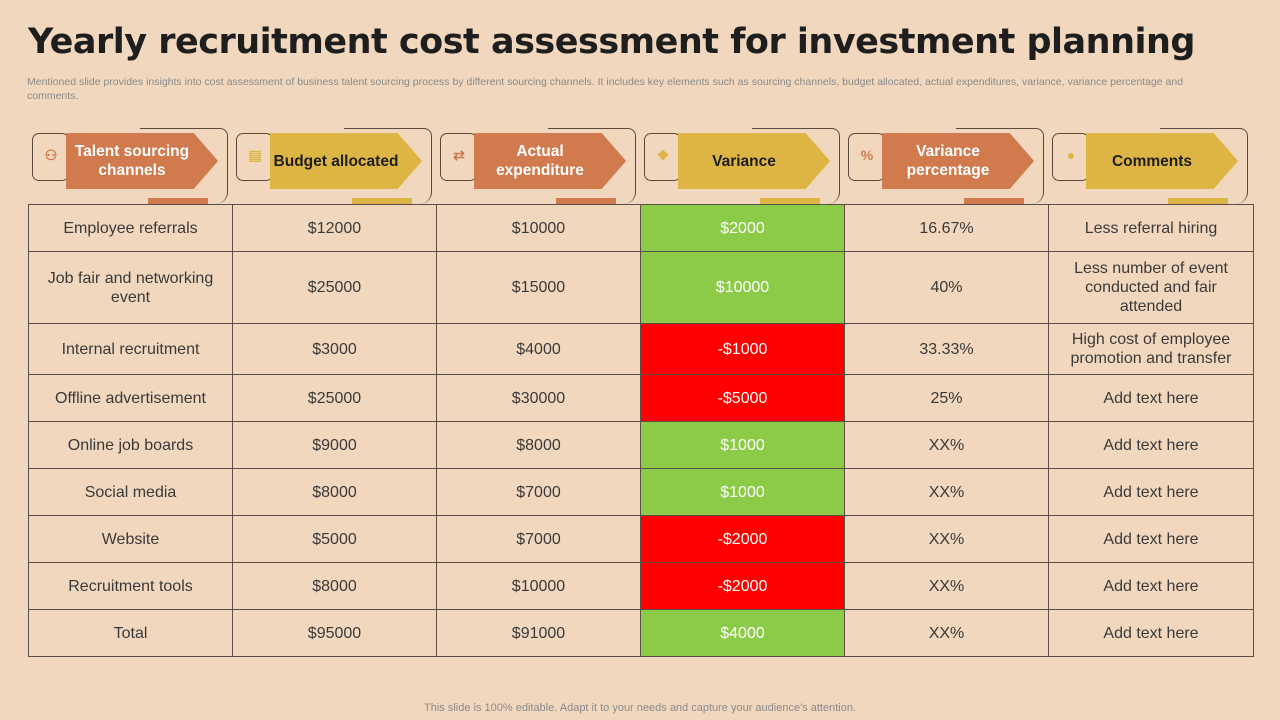 Image resolution: width=1280 pixels, height=720 pixels. Describe the element at coordinates (538, 349) in the screenshot. I see `cell-actual: $4000` at that location.